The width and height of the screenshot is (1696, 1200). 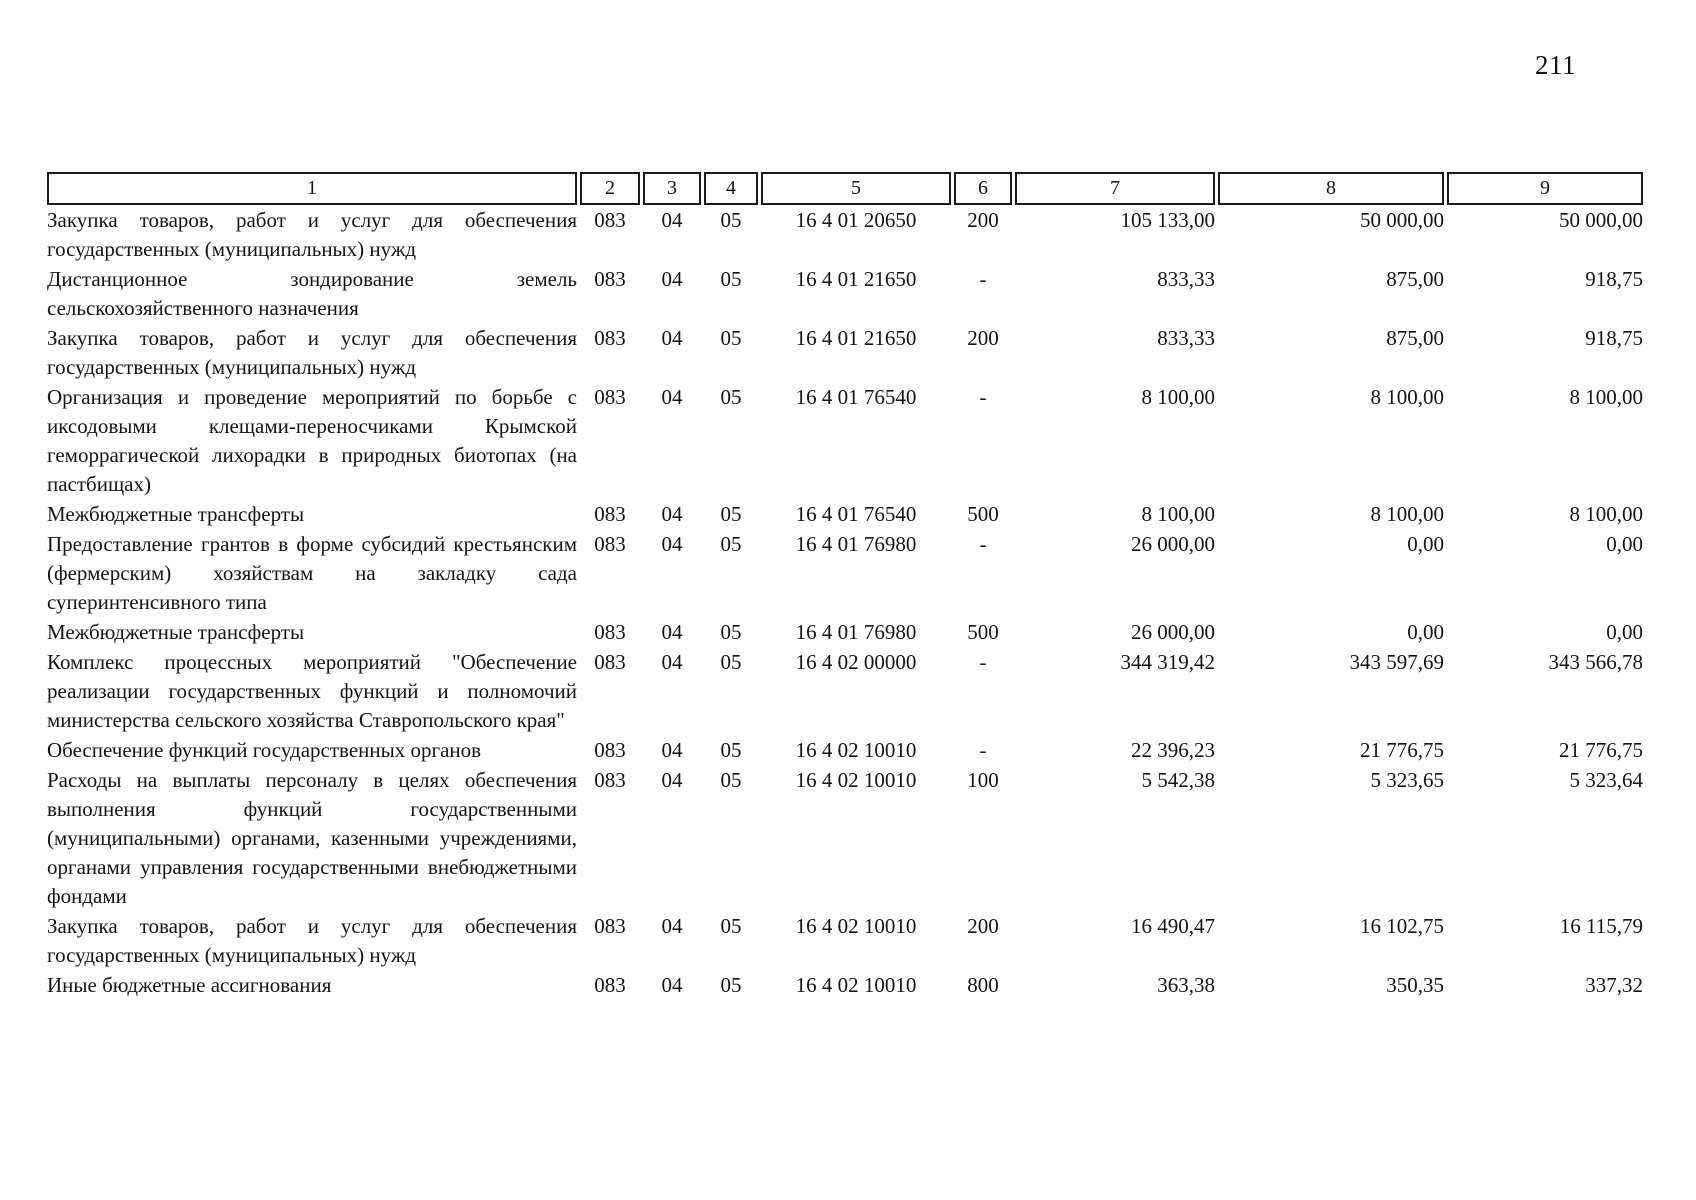 What do you see at coordinates (1402, 926) in the screenshot?
I see `row-cell: 16 102,75` at bounding box center [1402, 926].